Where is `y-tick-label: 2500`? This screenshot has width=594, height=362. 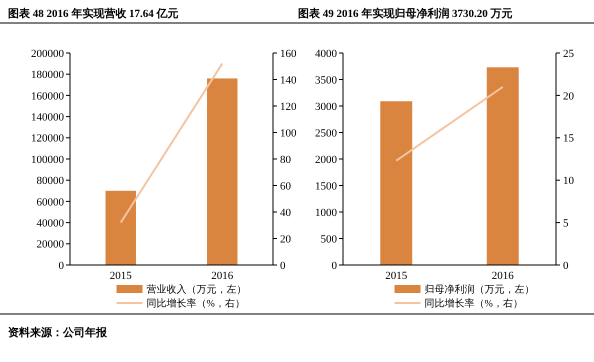 y-tick-label: 2500 is located at coordinates (326, 133).